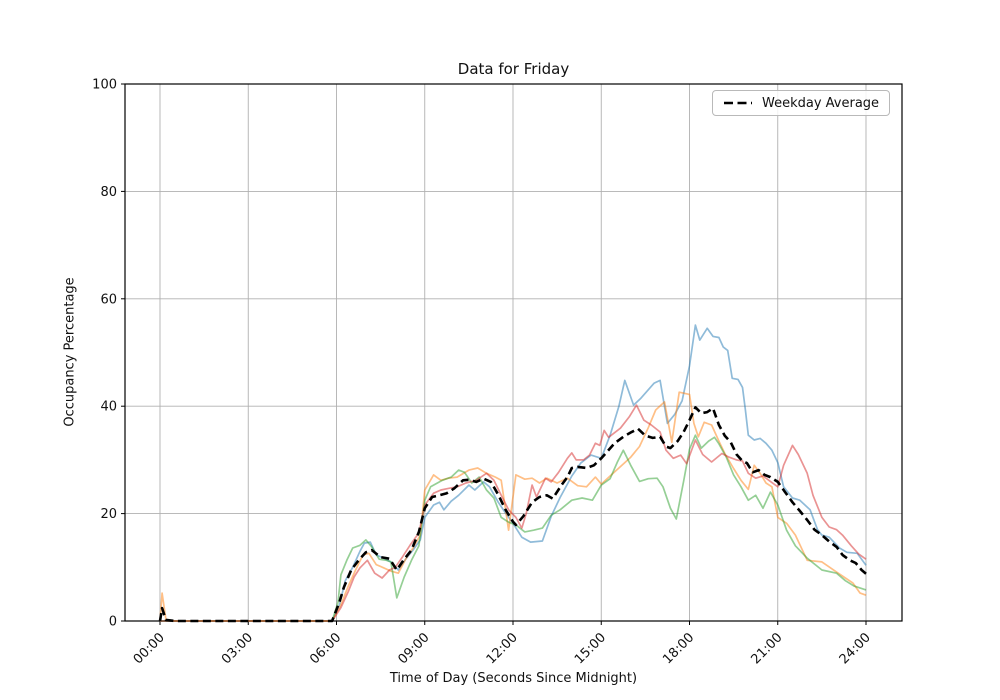 This screenshot has width=1000, height=700. I want to click on legend: Weekday Average, so click(801, 103).